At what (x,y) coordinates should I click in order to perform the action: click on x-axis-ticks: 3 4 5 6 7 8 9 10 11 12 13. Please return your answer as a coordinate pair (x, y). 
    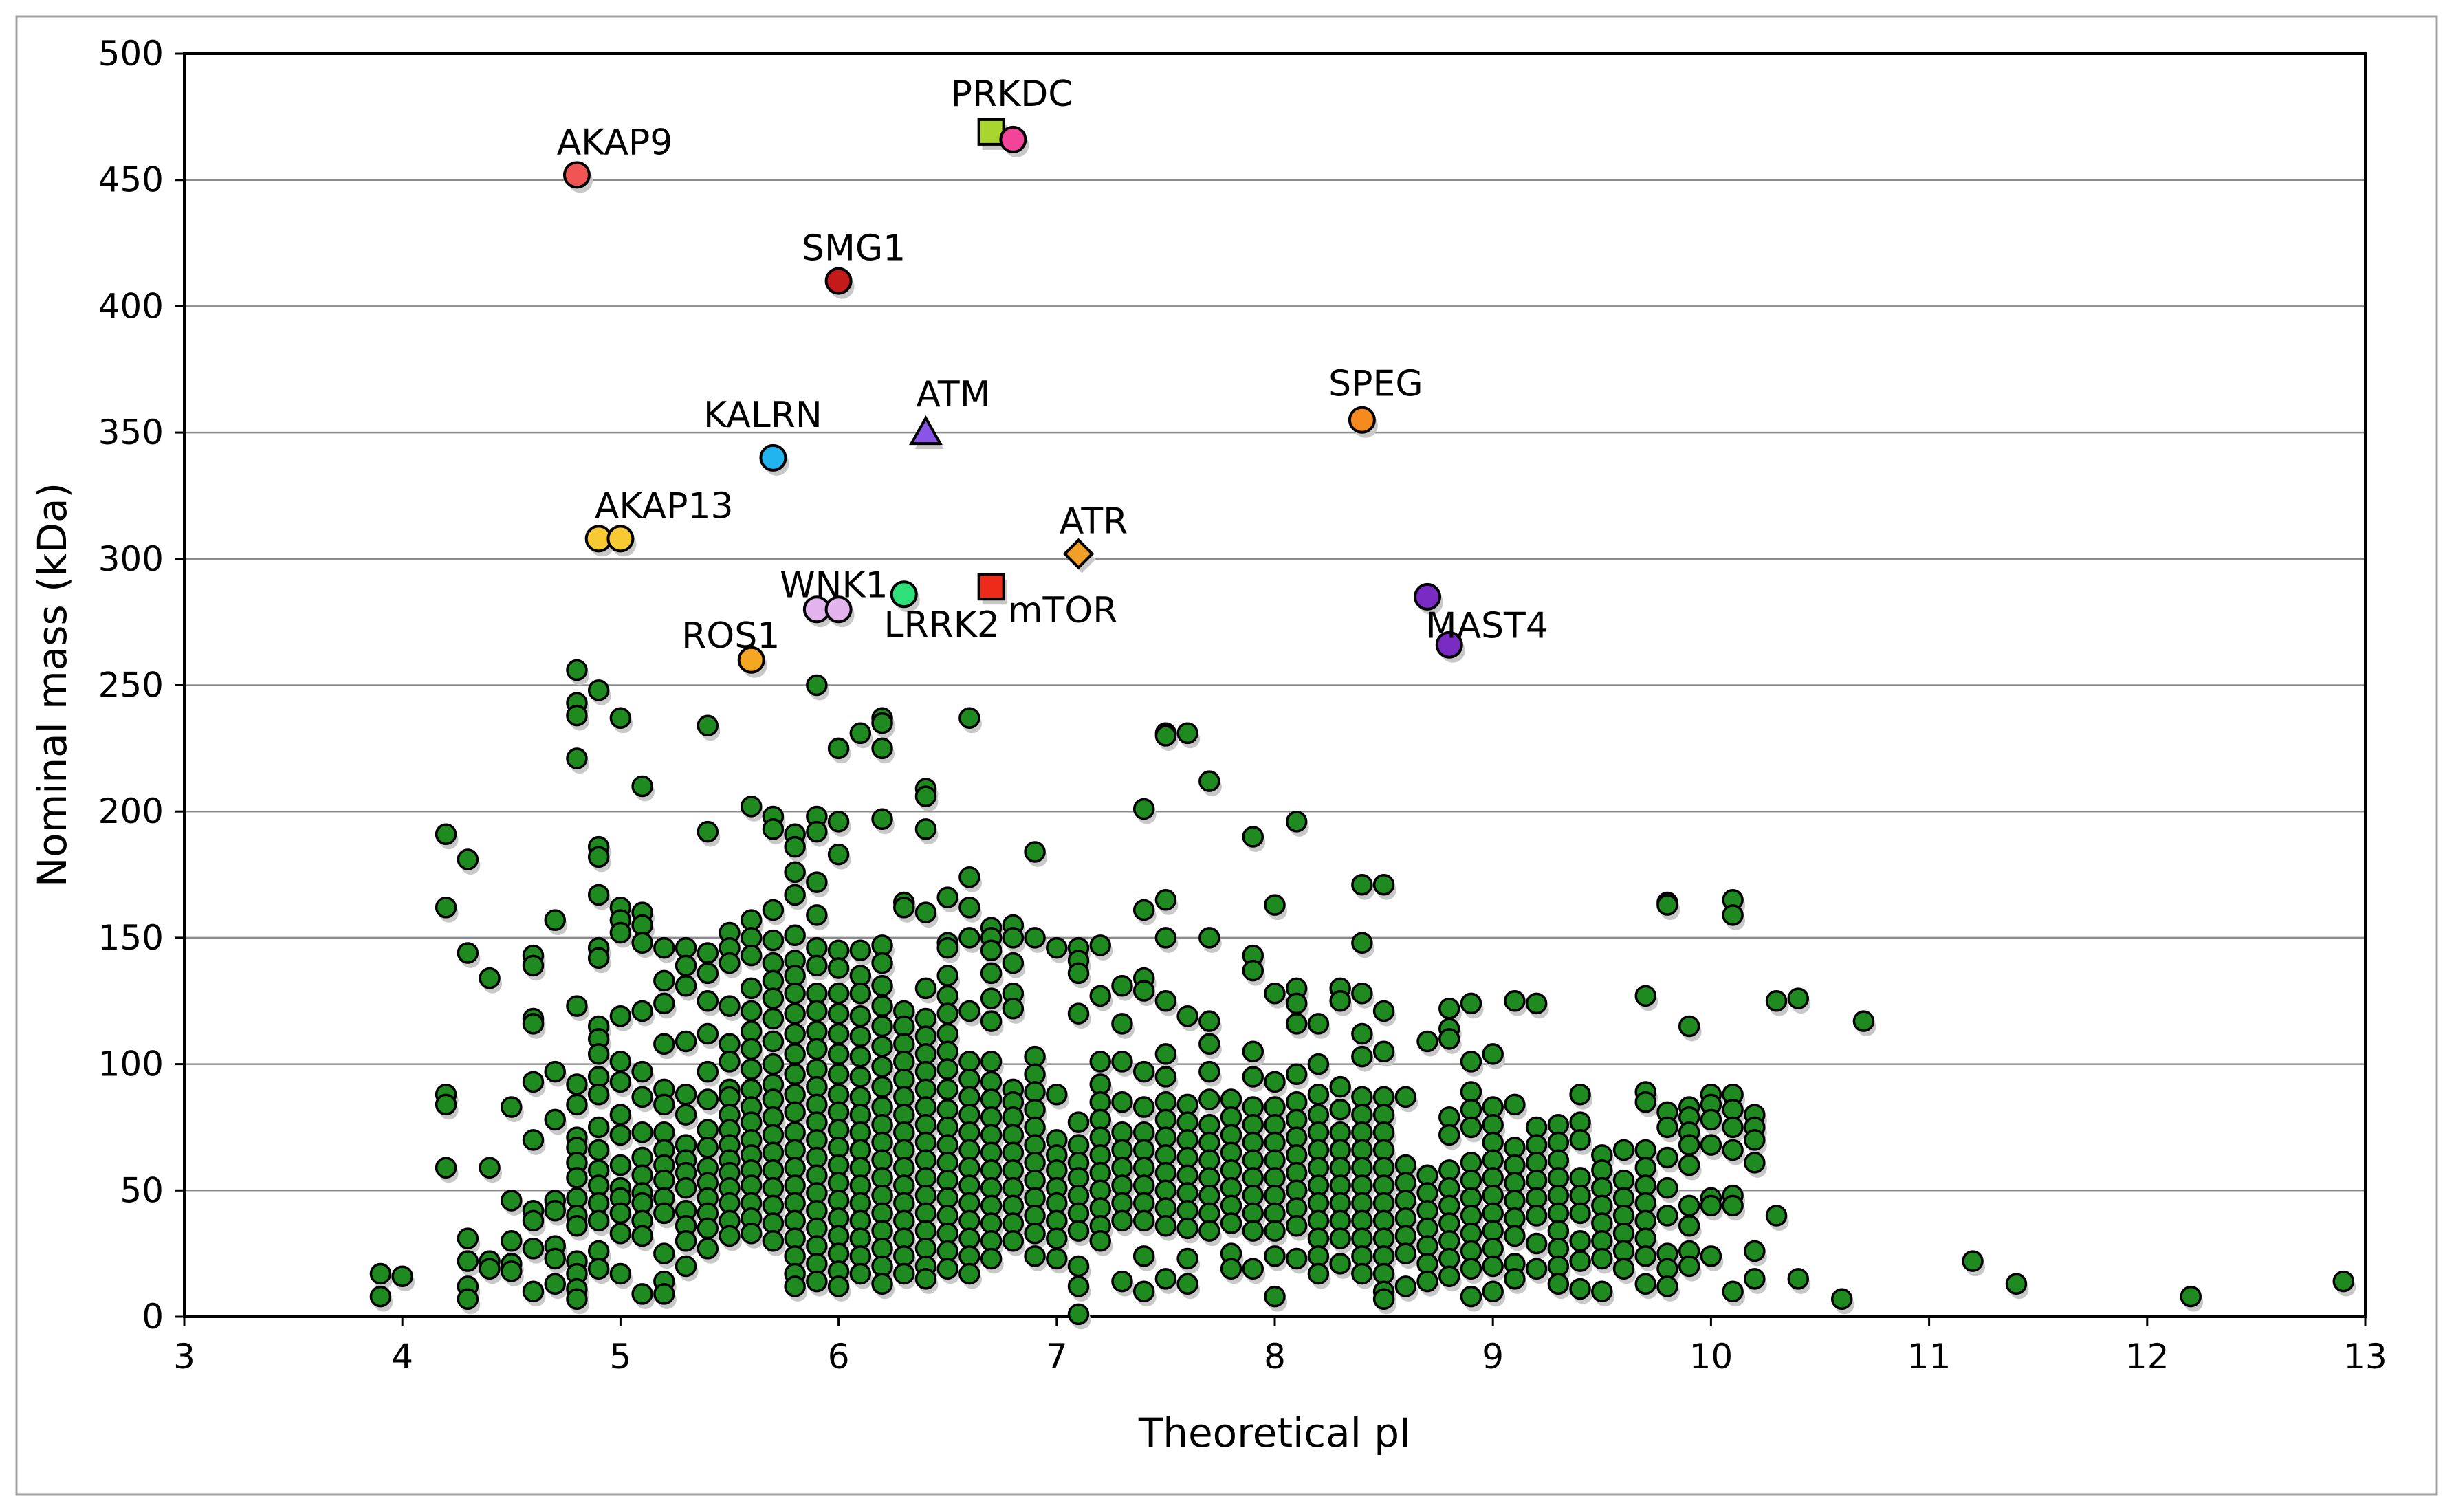
    Looking at the image, I should click on (1280, 1347).